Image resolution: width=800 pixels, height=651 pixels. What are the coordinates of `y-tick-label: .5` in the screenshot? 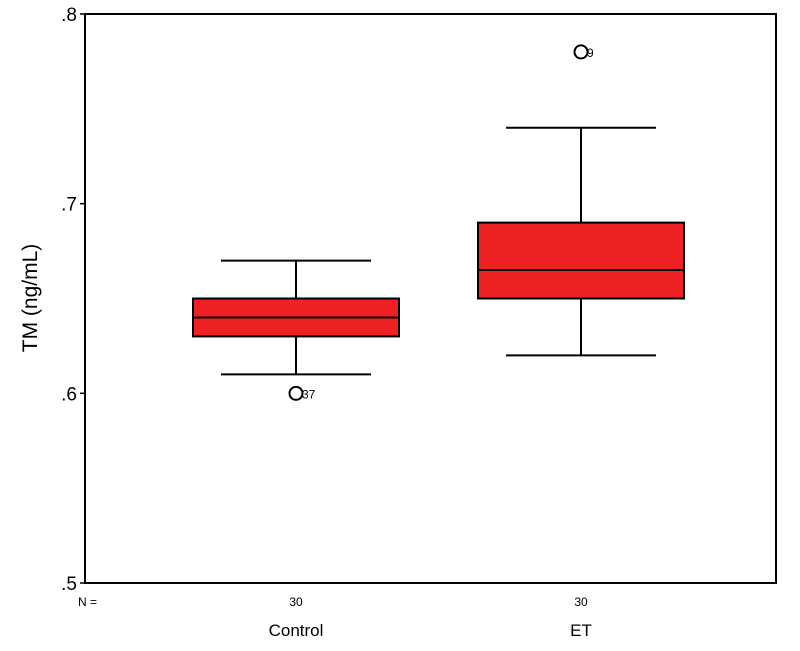 It's located at (69, 584).